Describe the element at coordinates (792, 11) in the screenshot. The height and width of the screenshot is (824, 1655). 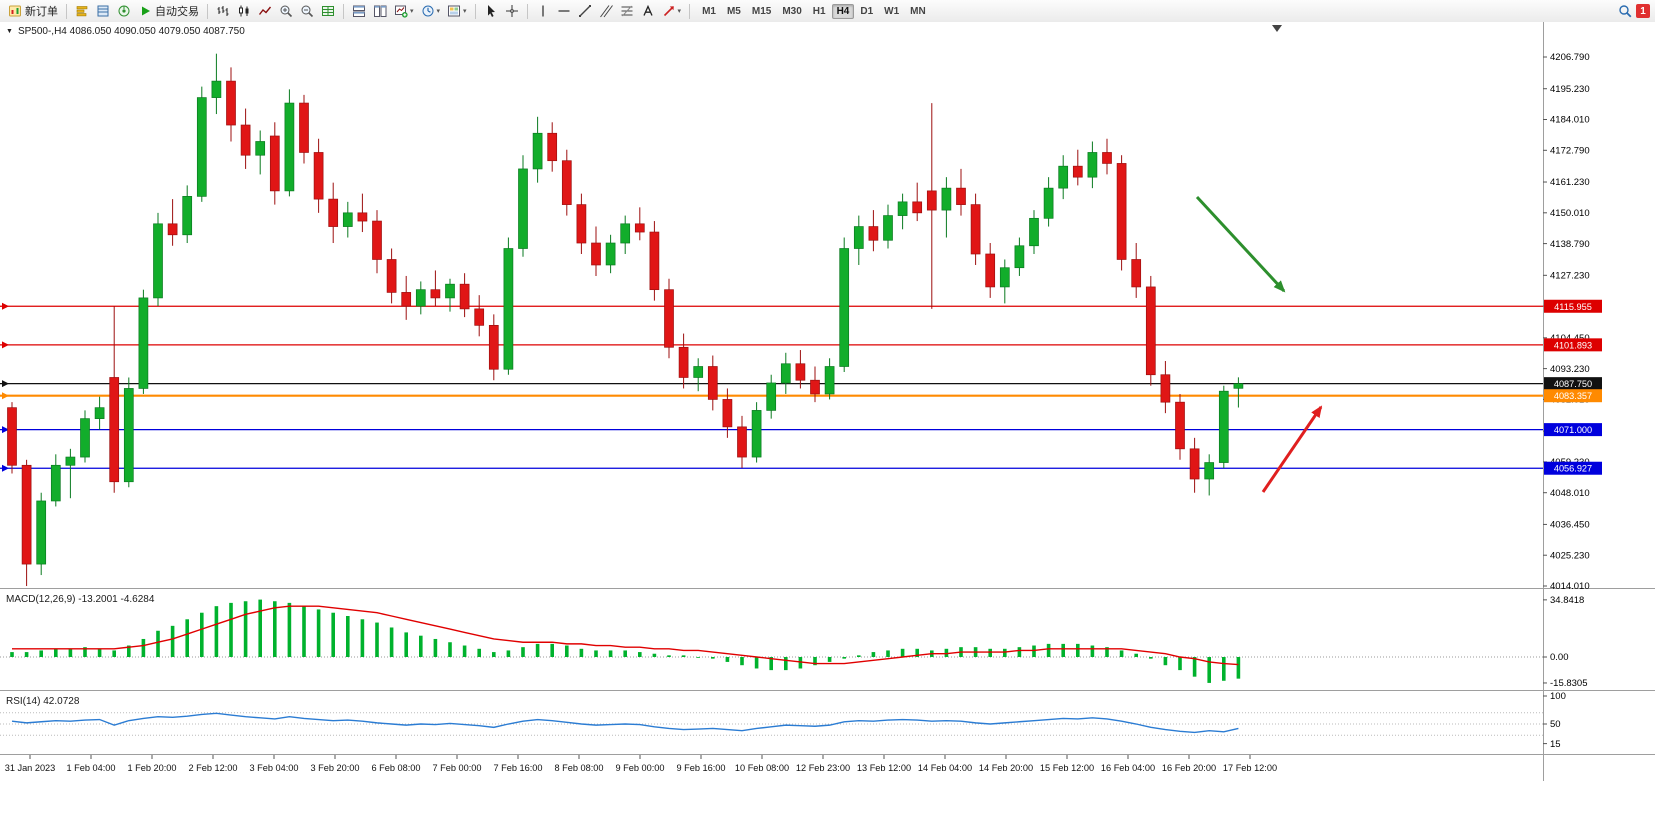
I see `timeframe-m30-button: M30` at that location.